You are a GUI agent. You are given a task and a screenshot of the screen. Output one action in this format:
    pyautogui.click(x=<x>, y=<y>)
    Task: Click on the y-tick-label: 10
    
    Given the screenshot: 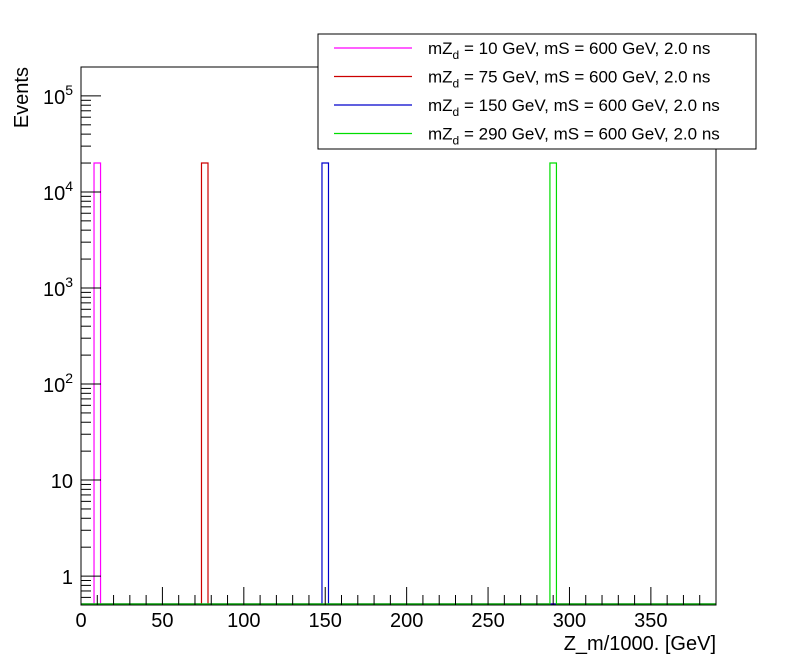 What is the action you would take?
    pyautogui.click(x=62, y=482)
    